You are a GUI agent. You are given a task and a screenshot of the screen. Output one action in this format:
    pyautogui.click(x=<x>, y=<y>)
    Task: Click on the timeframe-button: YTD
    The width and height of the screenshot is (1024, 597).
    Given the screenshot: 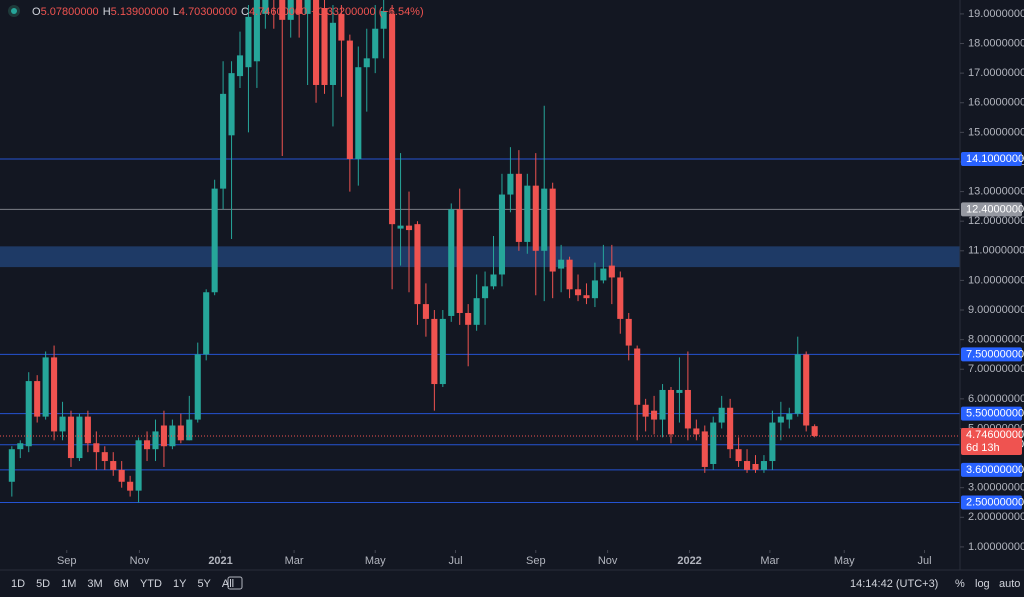 What is the action you would take?
    pyautogui.click(x=151, y=584)
    